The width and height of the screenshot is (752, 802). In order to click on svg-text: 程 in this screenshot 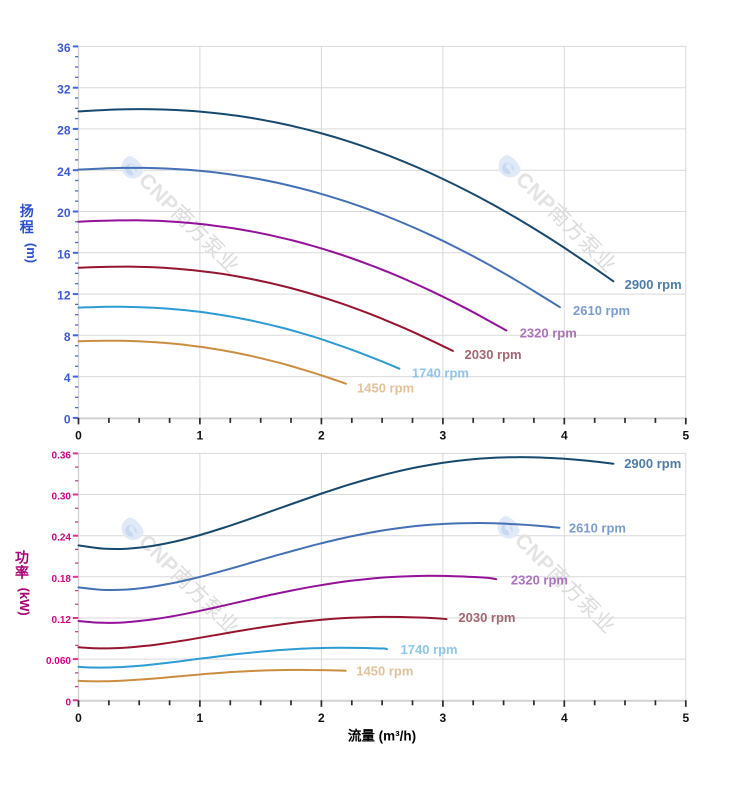, I will do `click(27, 227)`.